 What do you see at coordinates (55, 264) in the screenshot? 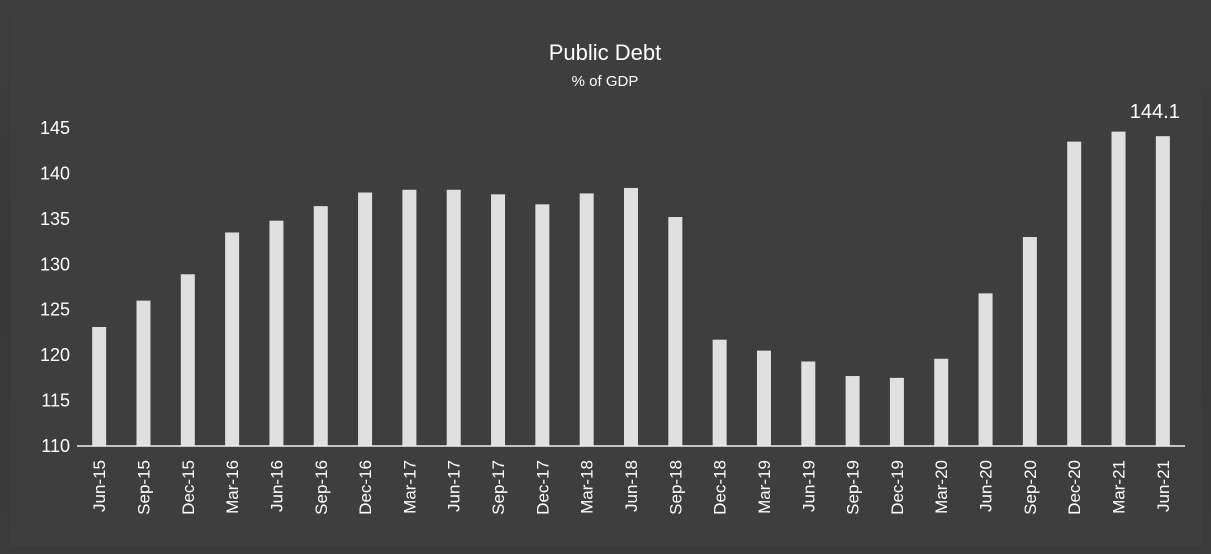
I see `y-tick-label: 130` at bounding box center [55, 264].